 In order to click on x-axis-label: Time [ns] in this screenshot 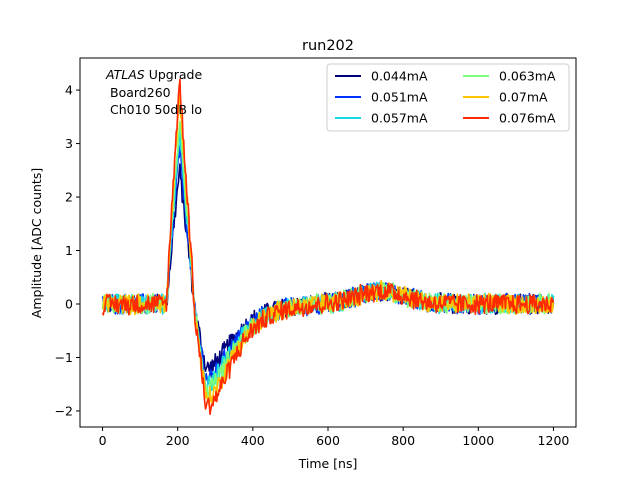, I will do `click(328, 463)`.